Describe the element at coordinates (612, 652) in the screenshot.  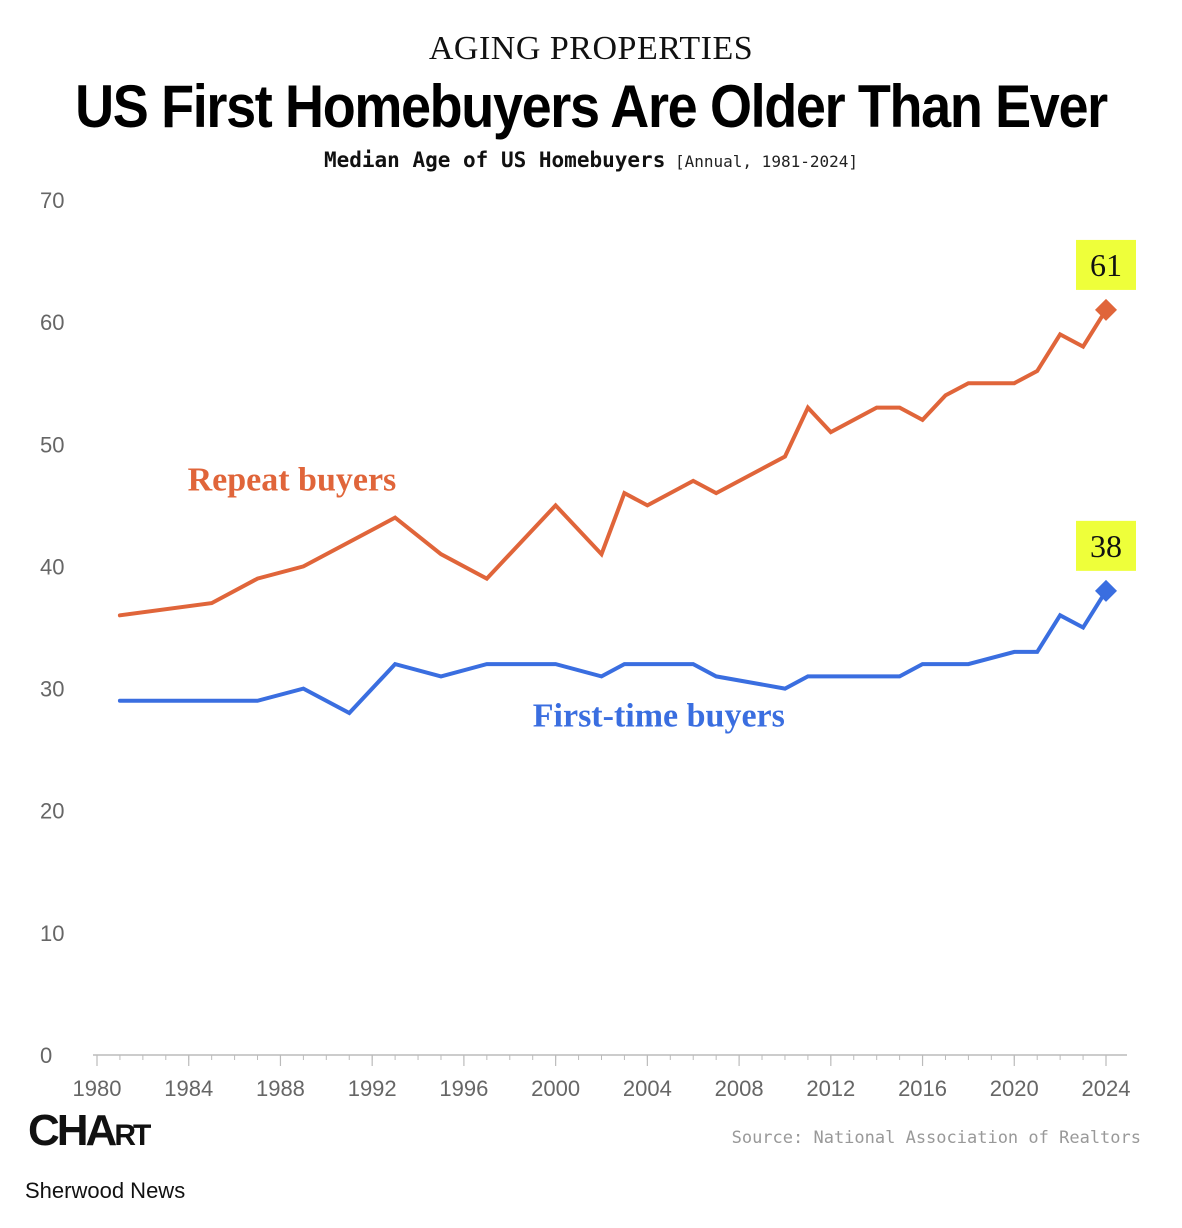
I see `first-time-buyers-line` at that location.